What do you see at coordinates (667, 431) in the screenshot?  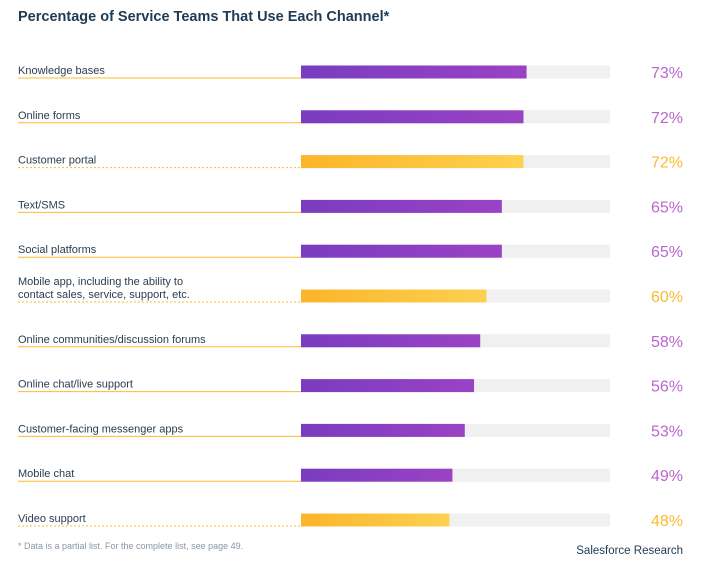 I see `value-label: 53%` at bounding box center [667, 431].